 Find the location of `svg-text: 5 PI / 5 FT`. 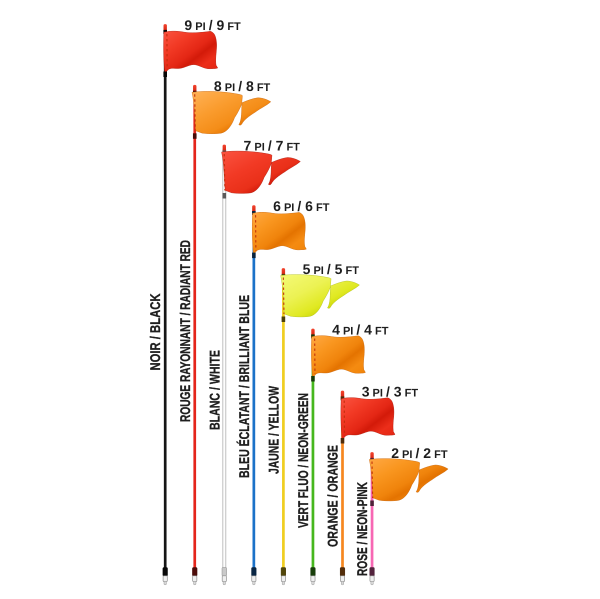

svg-text: 5 PI / 5 FT is located at coordinates (331, 269).